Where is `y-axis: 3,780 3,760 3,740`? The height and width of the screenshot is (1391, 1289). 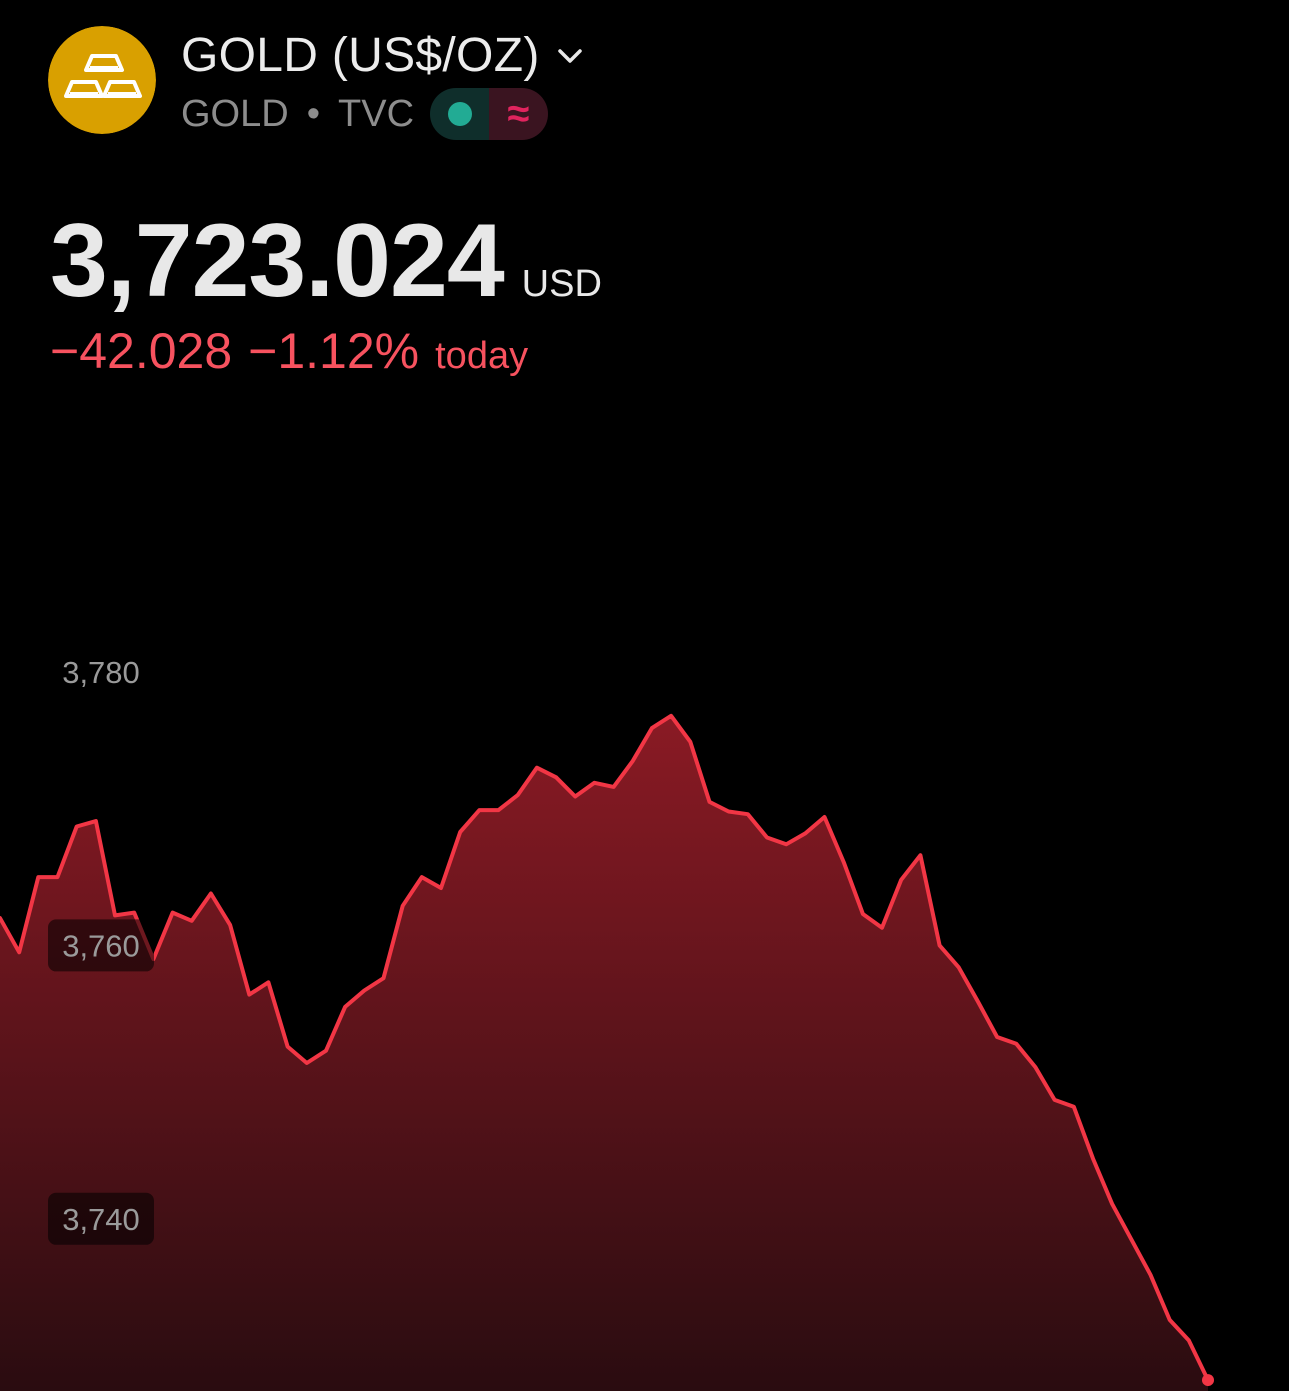 y-axis: 3,780 3,760 3,740 is located at coordinates (101, 950).